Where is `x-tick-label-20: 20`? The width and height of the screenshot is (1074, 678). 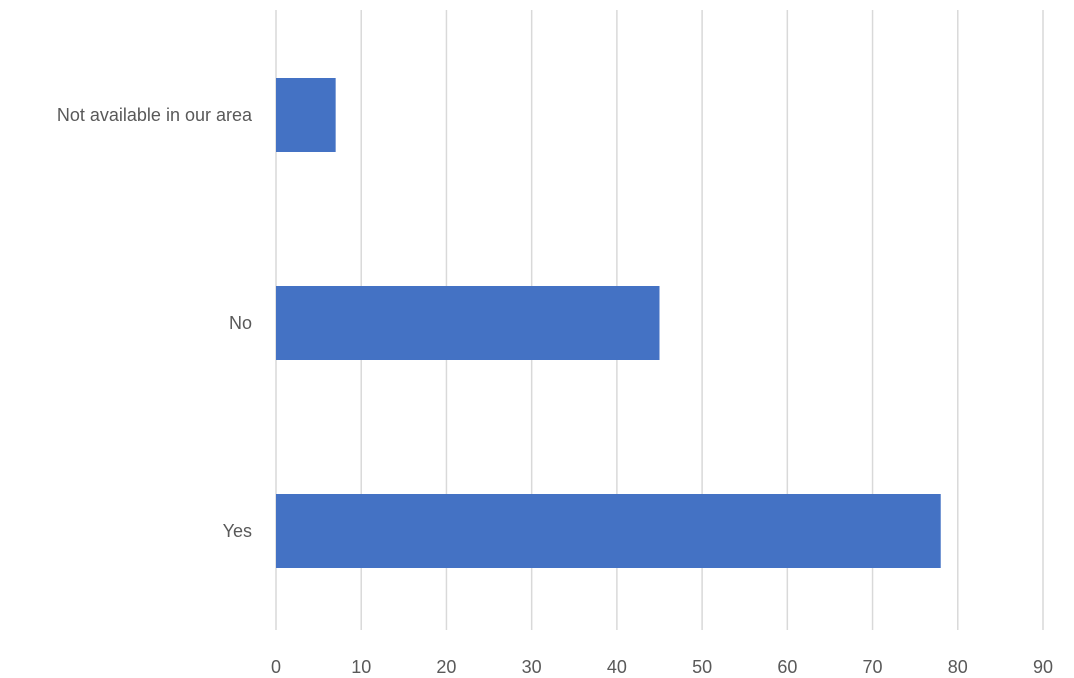
x-tick-label-20: 20 is located at coordinates (446, 667).